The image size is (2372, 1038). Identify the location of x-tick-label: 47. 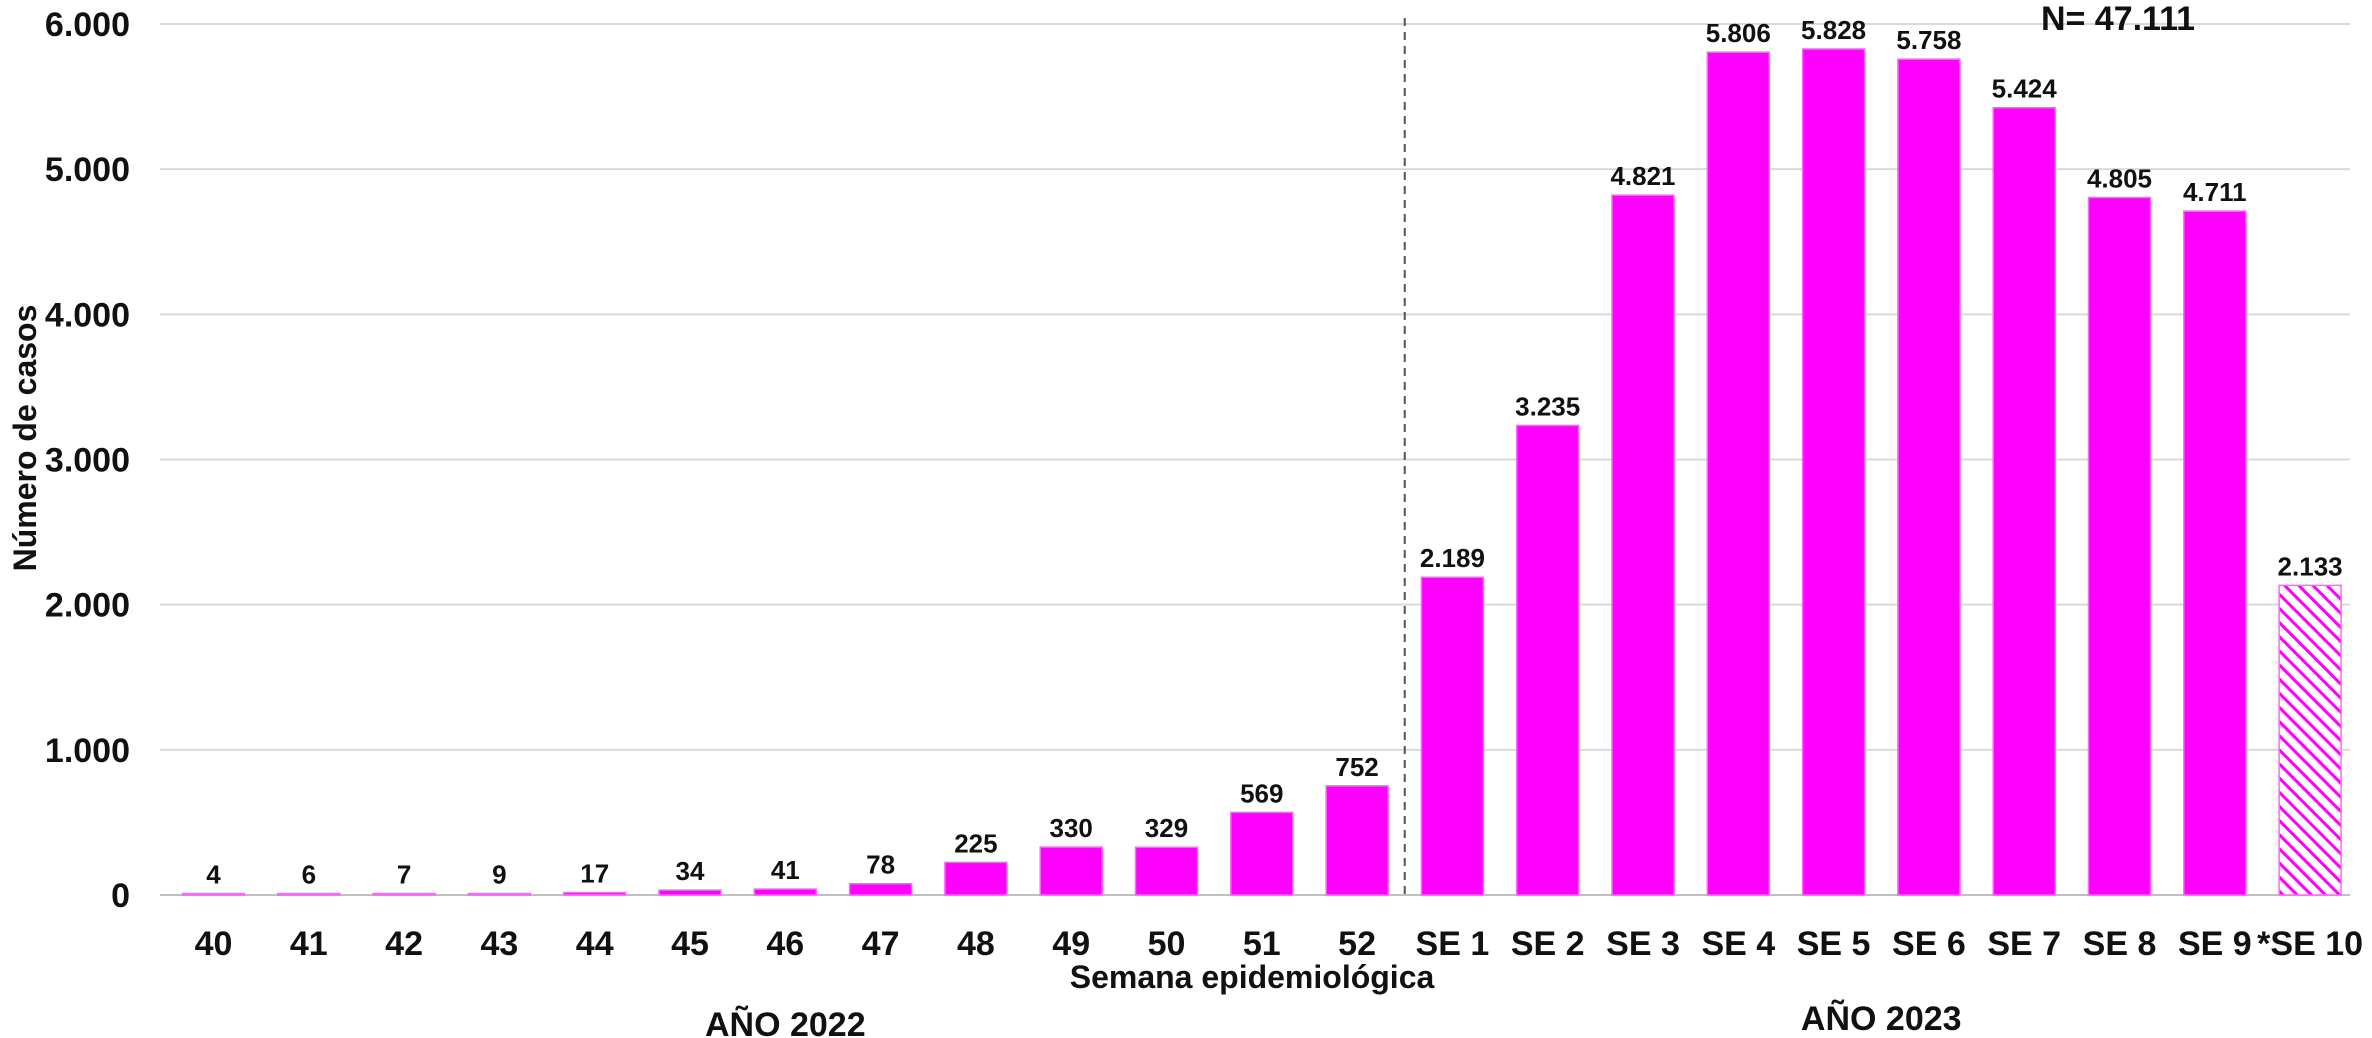
(881, 944).